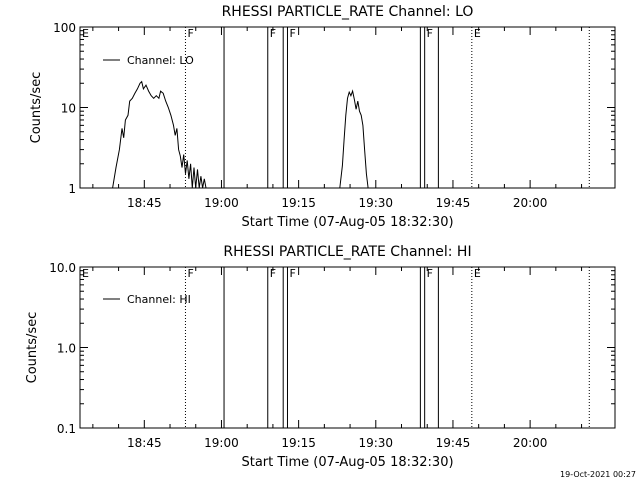 Image resolution: width=640 pixels, height=480 pixels. Describe the element at coordinates (36, 108) in the screenshot. I see `chart-1-y-axis-label: Counts/sec` at that location.